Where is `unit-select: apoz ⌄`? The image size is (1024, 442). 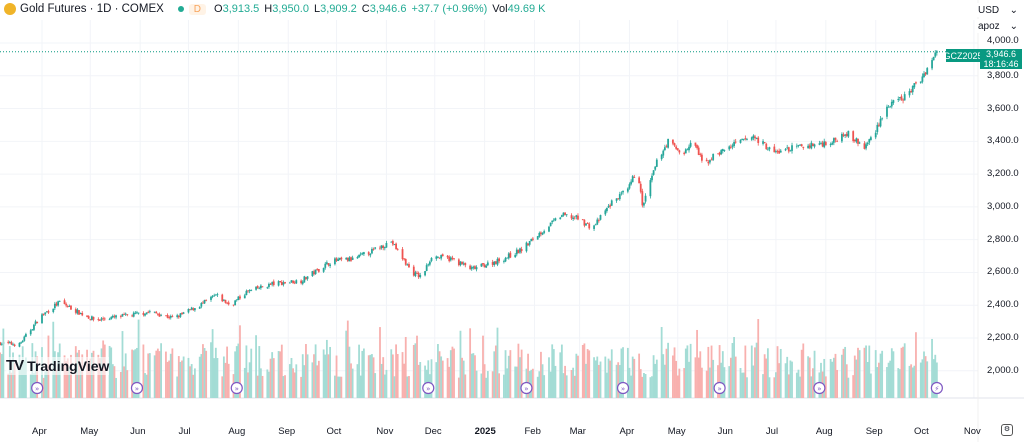
unit-select: apoz ⌄ is located at coordinates (998, 26).